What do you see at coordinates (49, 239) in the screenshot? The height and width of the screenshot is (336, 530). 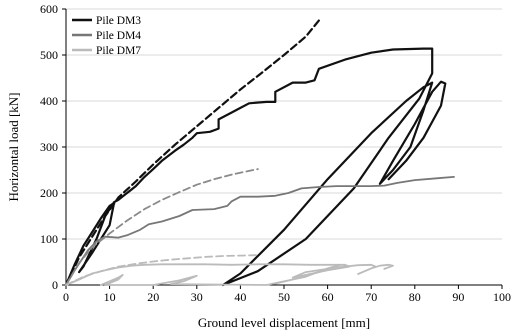 I see `y-tick-label-100: 100` at bounding box center [49, 239].